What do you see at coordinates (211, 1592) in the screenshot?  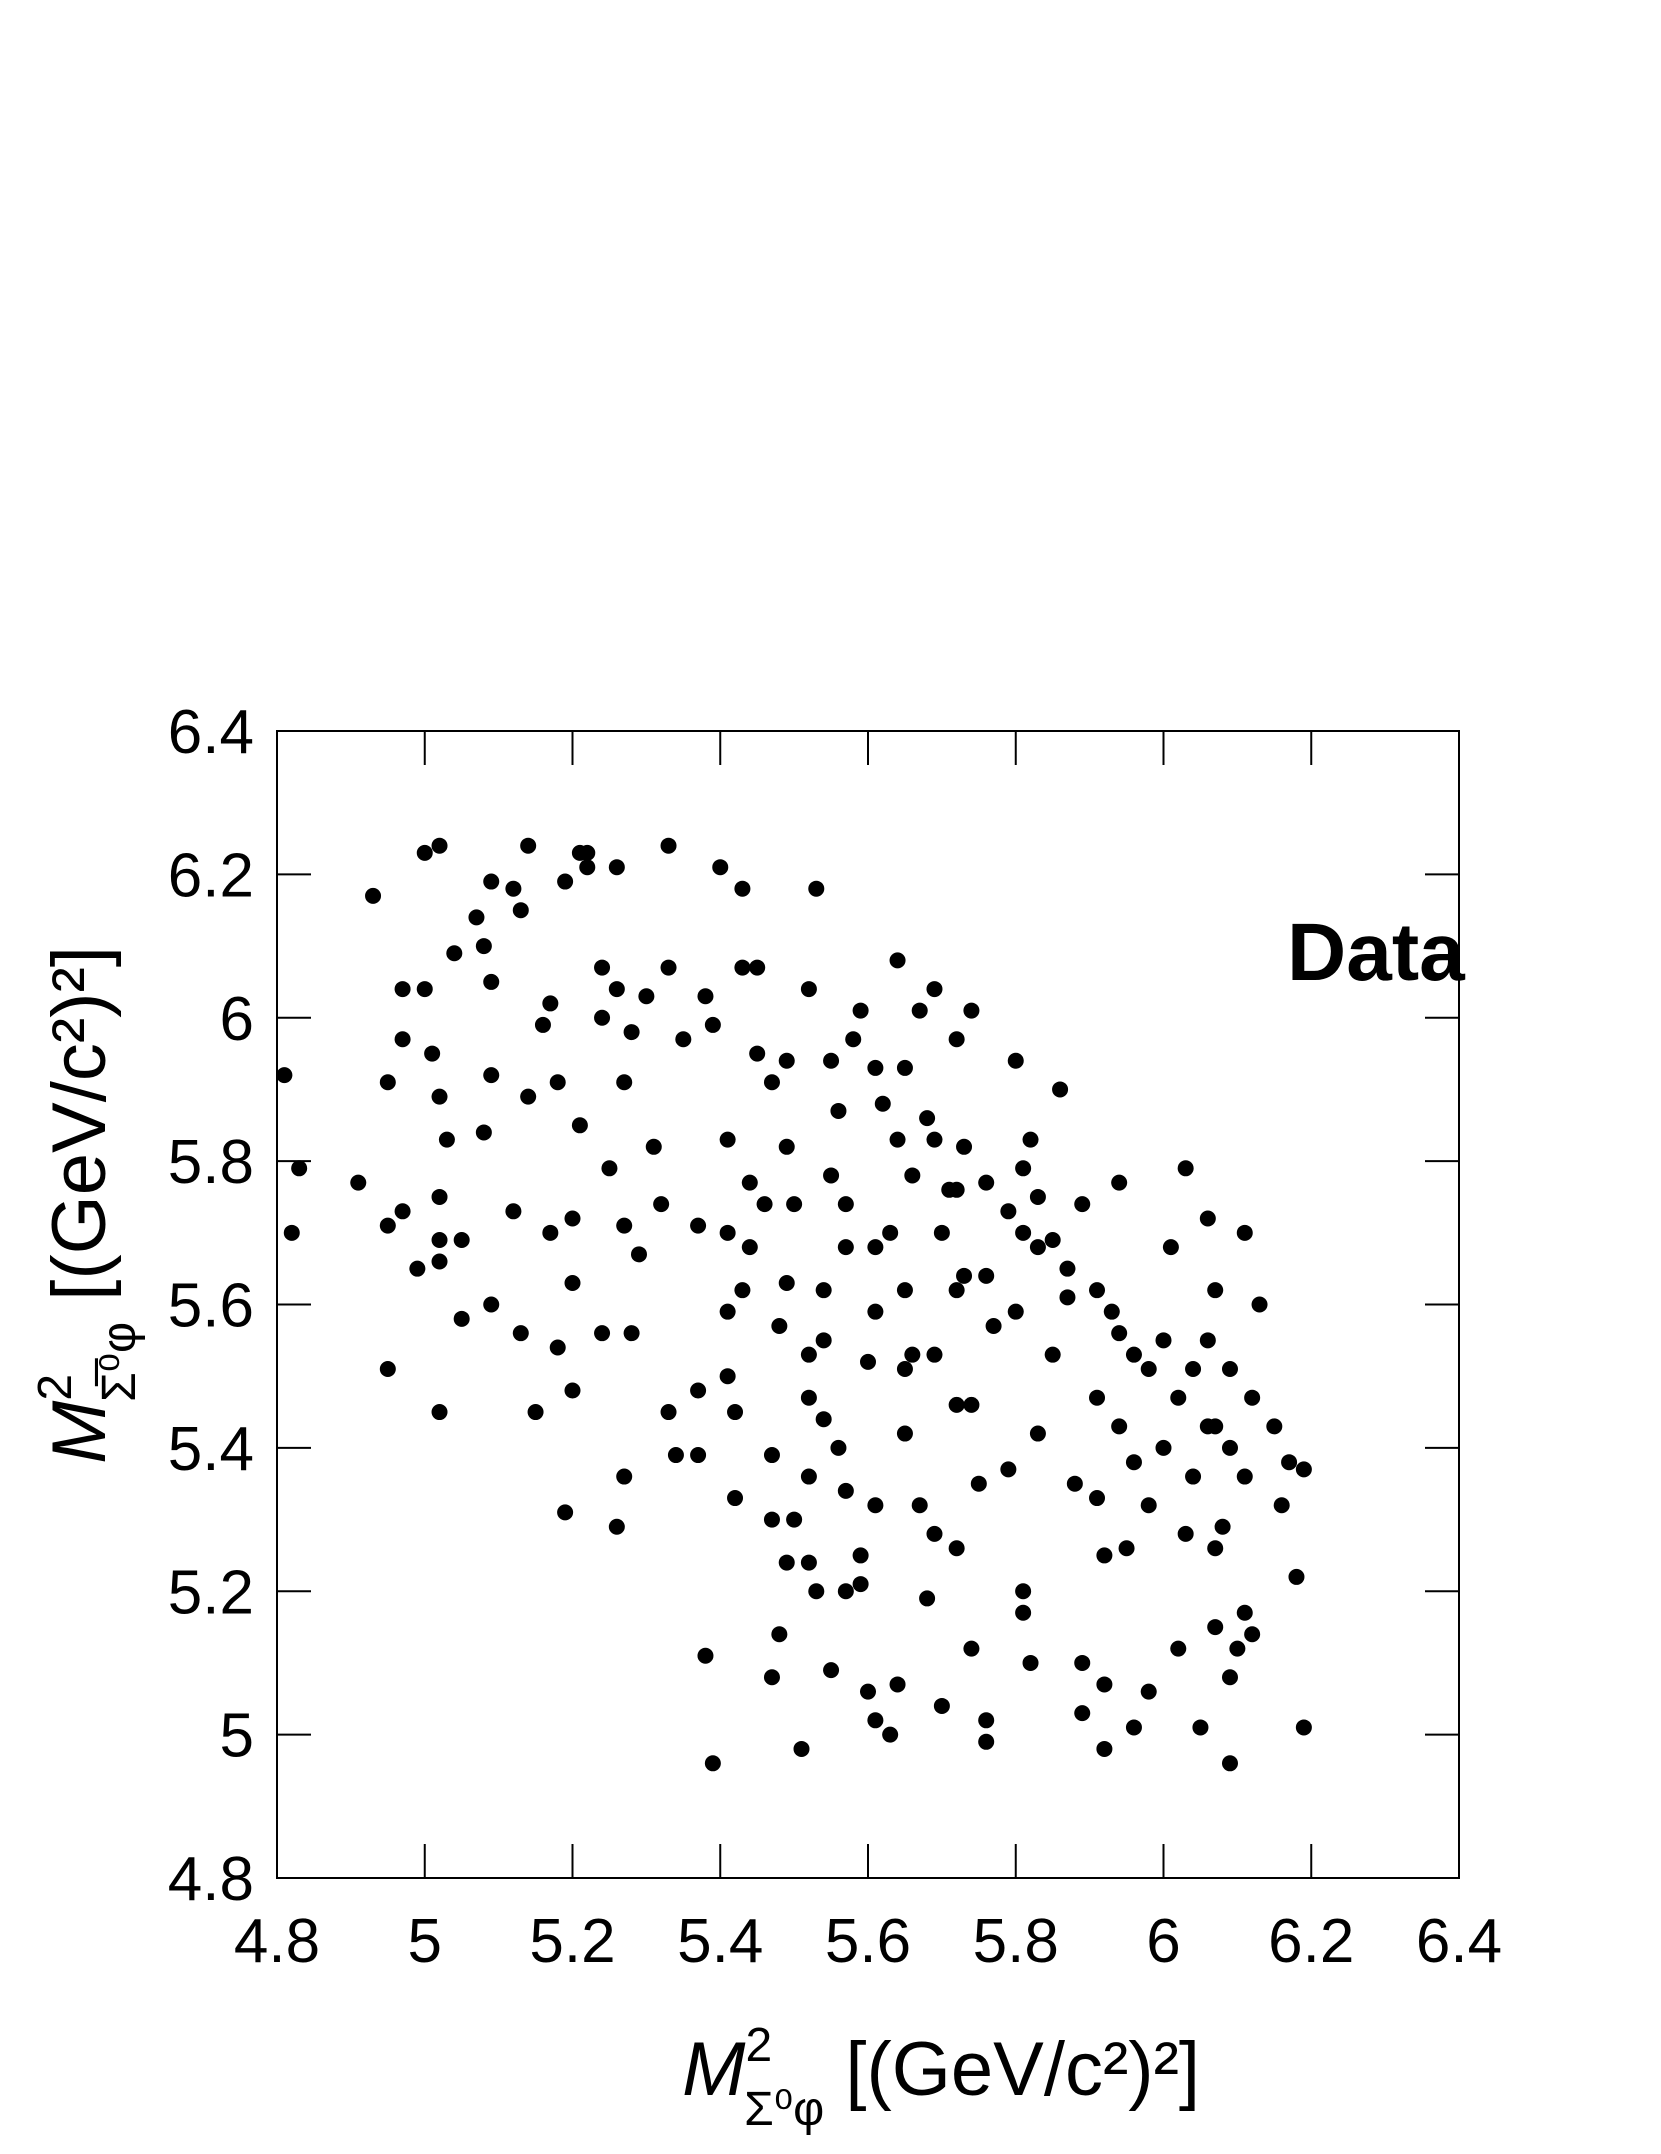 I see `y-tick-label: 5.2` at bounding box center [211, 1592].